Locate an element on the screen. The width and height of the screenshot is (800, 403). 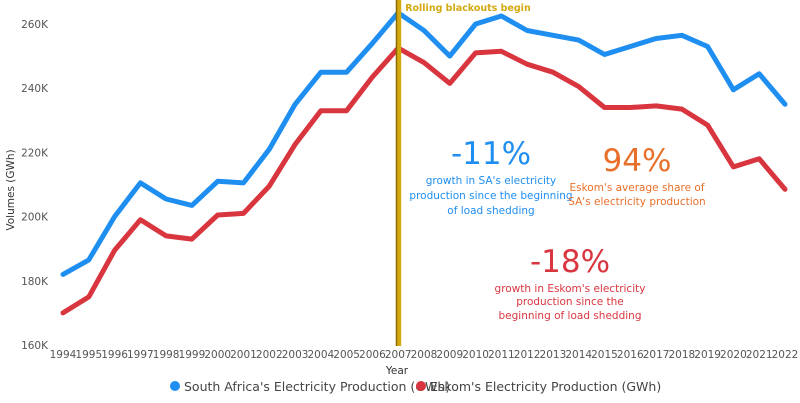
annotation-value: -11% is located at coordinates (491, 154).